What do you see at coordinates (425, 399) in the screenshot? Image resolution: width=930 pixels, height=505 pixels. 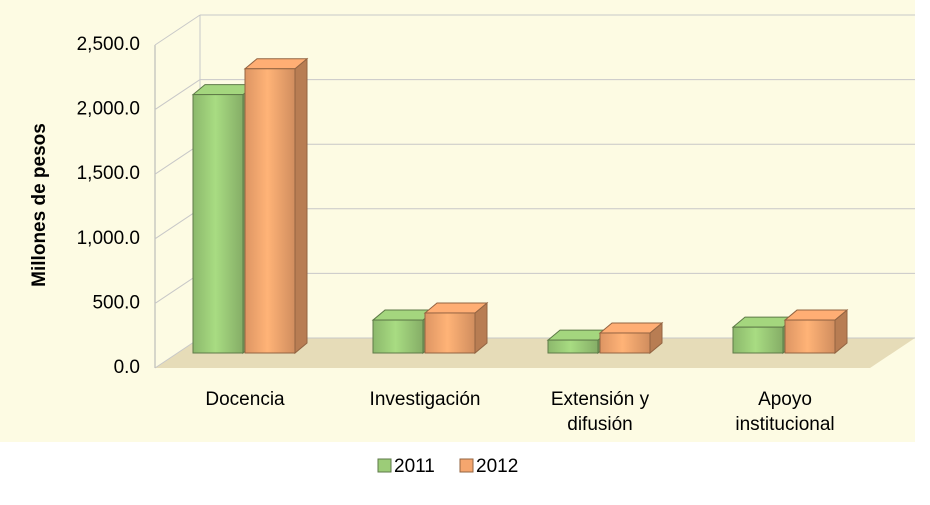 I see `x-tick-label: Investigación` at bounding box center [425, 399].